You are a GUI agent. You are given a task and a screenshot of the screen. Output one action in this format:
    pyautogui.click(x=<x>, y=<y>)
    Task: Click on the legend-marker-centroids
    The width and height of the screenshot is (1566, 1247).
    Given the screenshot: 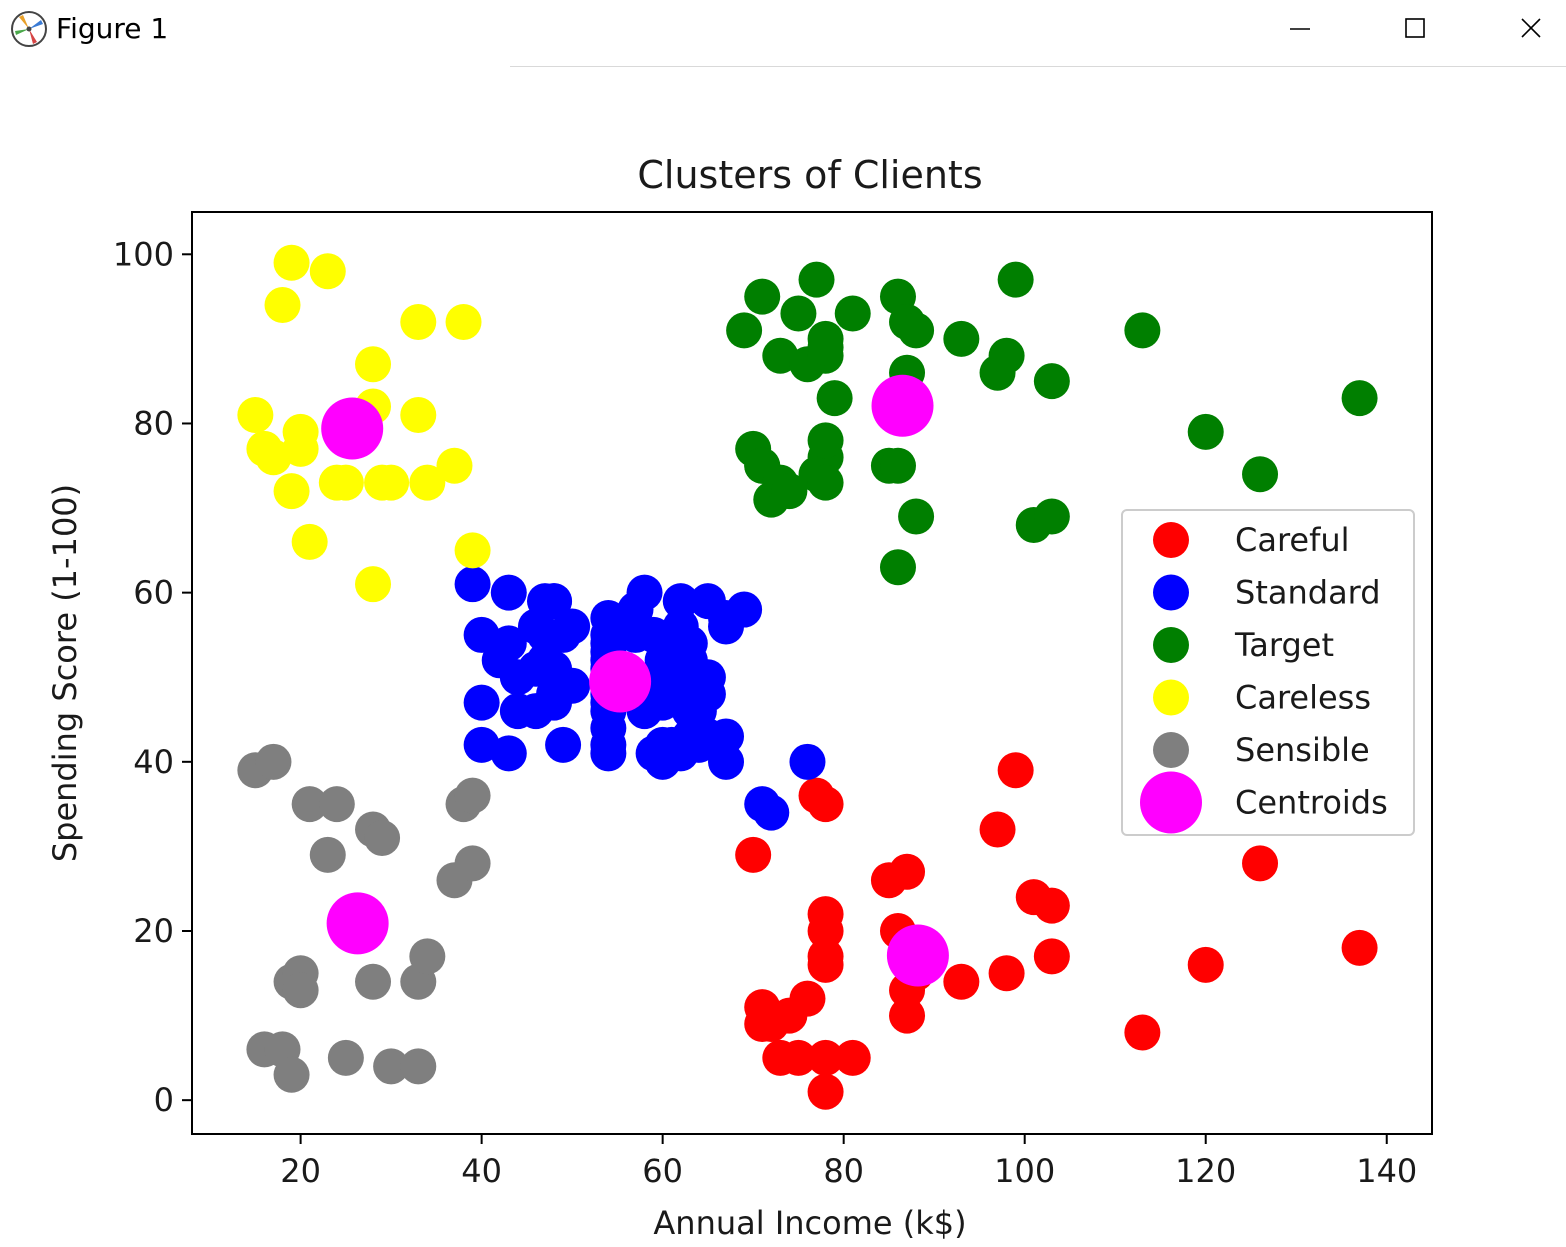 What is the action you would take?
    pyautogui.click(x=1171, y=802)
    